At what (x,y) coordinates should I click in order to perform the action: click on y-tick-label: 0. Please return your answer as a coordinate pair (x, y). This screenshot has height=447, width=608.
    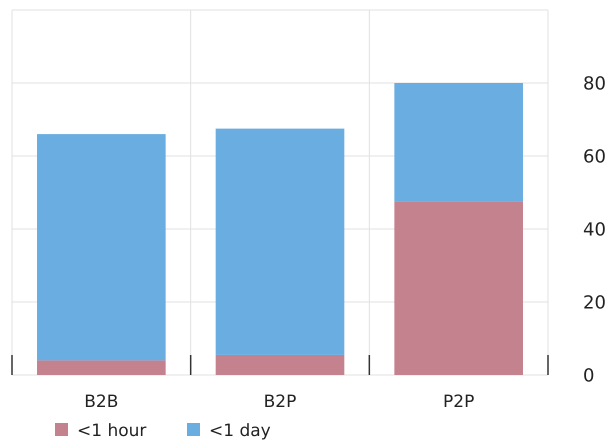
    Looking at the image, I should click on (588, 375).